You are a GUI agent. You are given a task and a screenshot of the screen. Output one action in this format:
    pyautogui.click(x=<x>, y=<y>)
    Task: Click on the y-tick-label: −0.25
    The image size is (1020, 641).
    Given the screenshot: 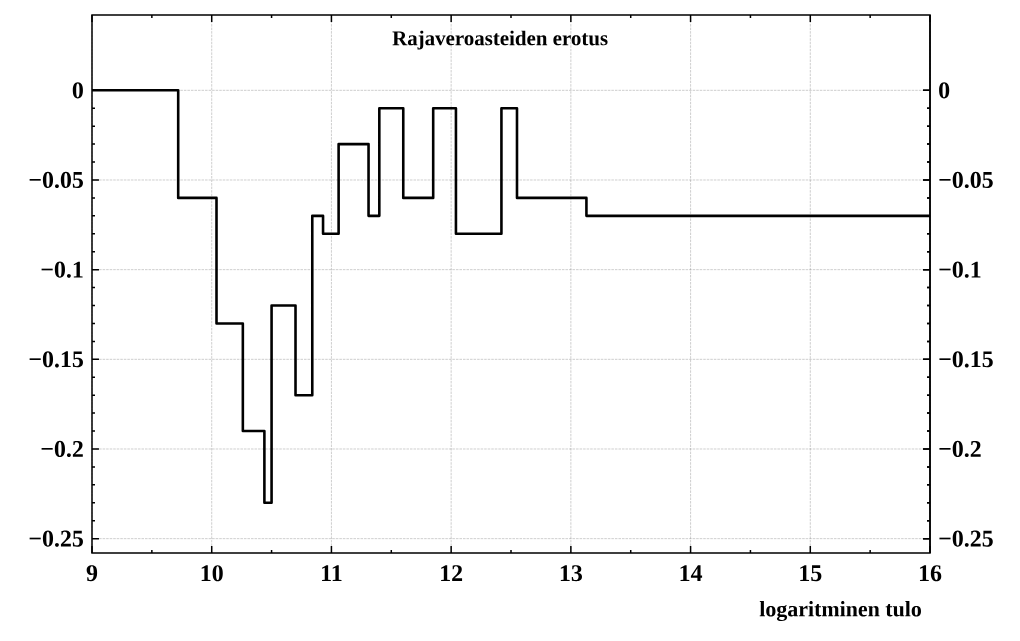 What is the action you would take?
    pyautogui.click(x=56, y=538)
    